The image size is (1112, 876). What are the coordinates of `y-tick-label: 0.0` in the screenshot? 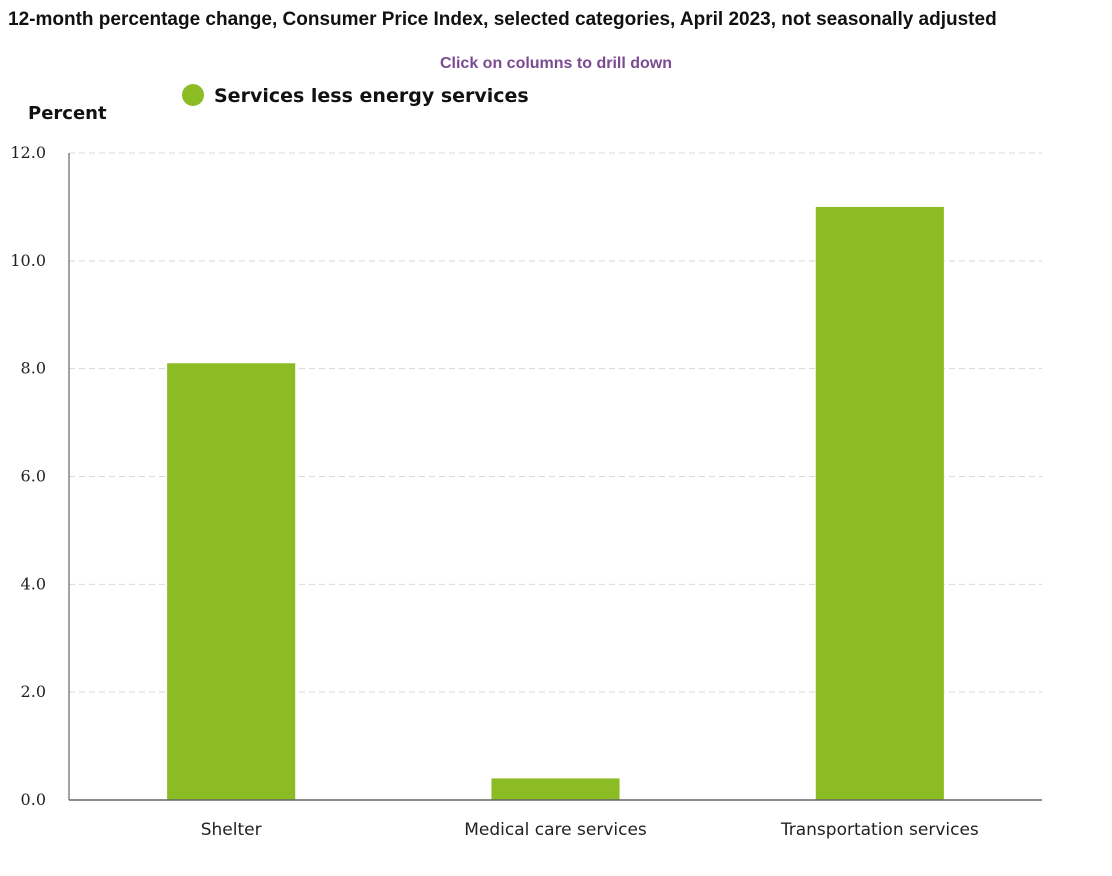 It's located at (33, 799).